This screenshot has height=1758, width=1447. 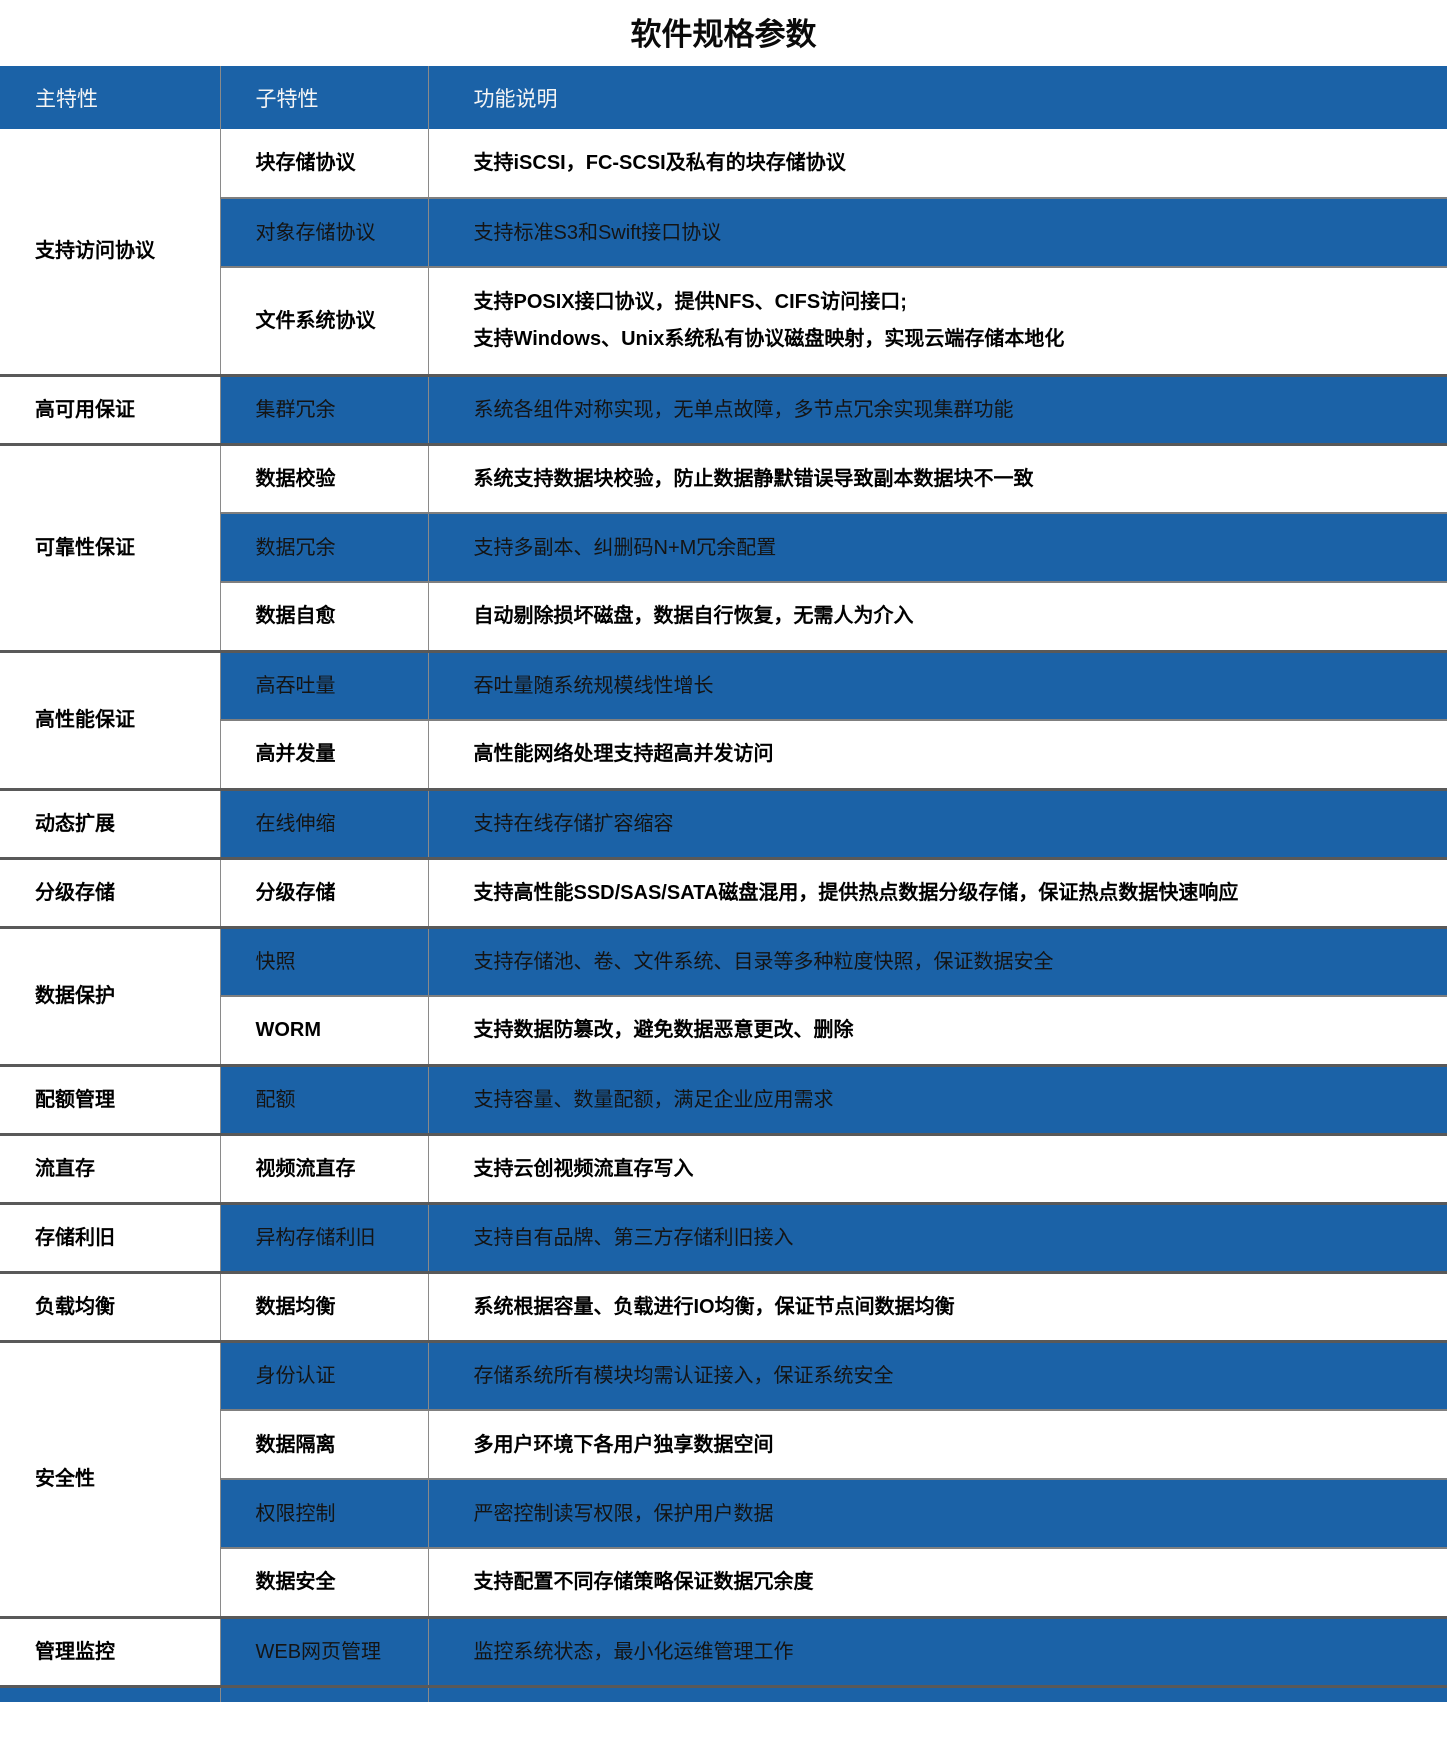 I want to click on feature-description-cell: 存储系统所有模块均需认证接入，保证系统安全, so click(x=937, y=1374).